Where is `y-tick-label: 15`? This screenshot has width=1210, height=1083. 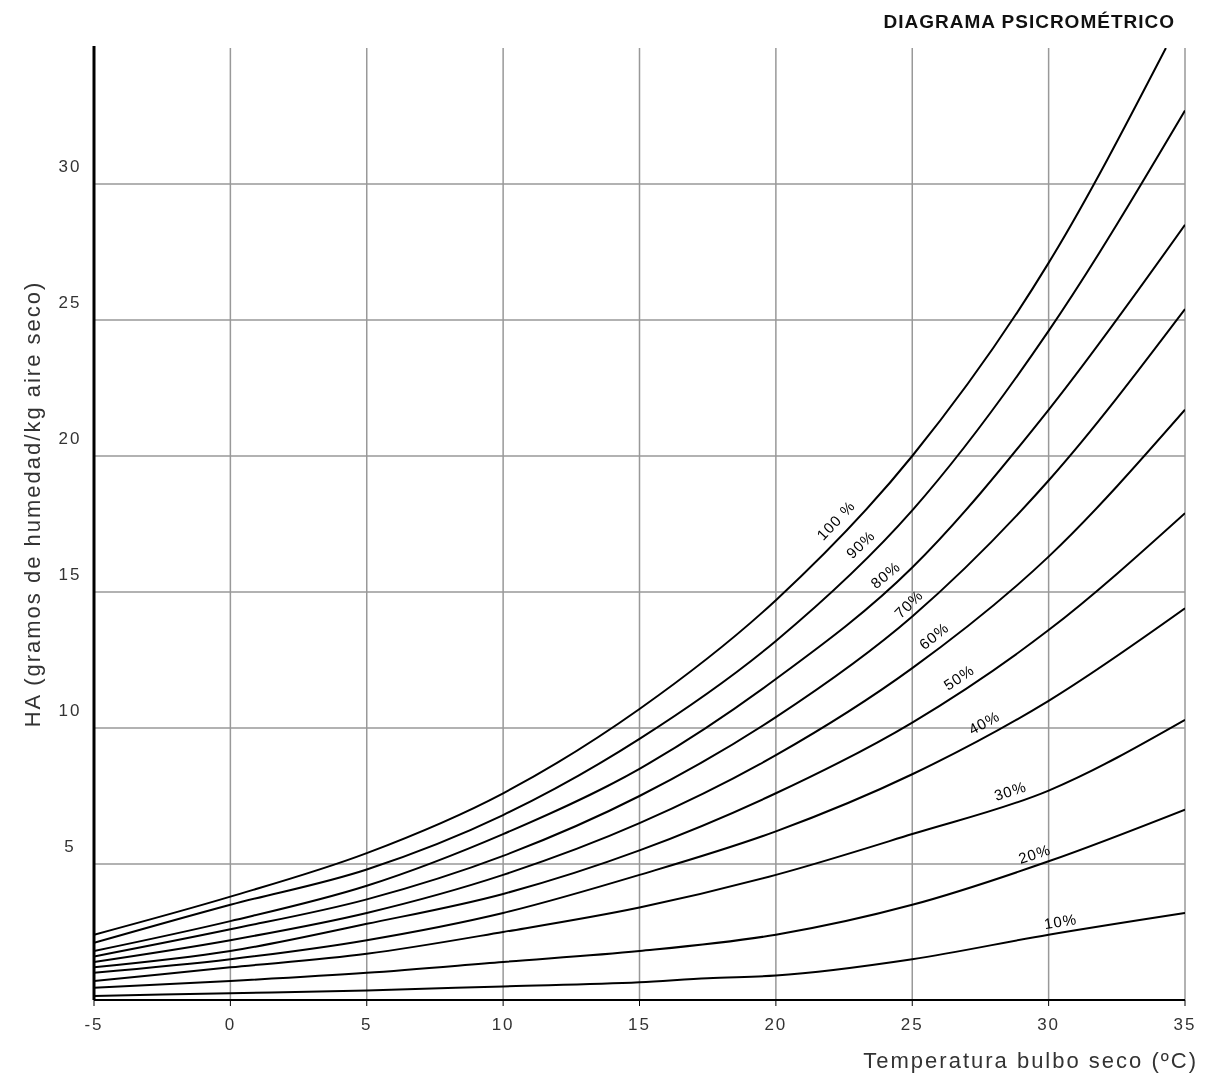
y-tick-label: 15 is located at coordinates (70, 574).